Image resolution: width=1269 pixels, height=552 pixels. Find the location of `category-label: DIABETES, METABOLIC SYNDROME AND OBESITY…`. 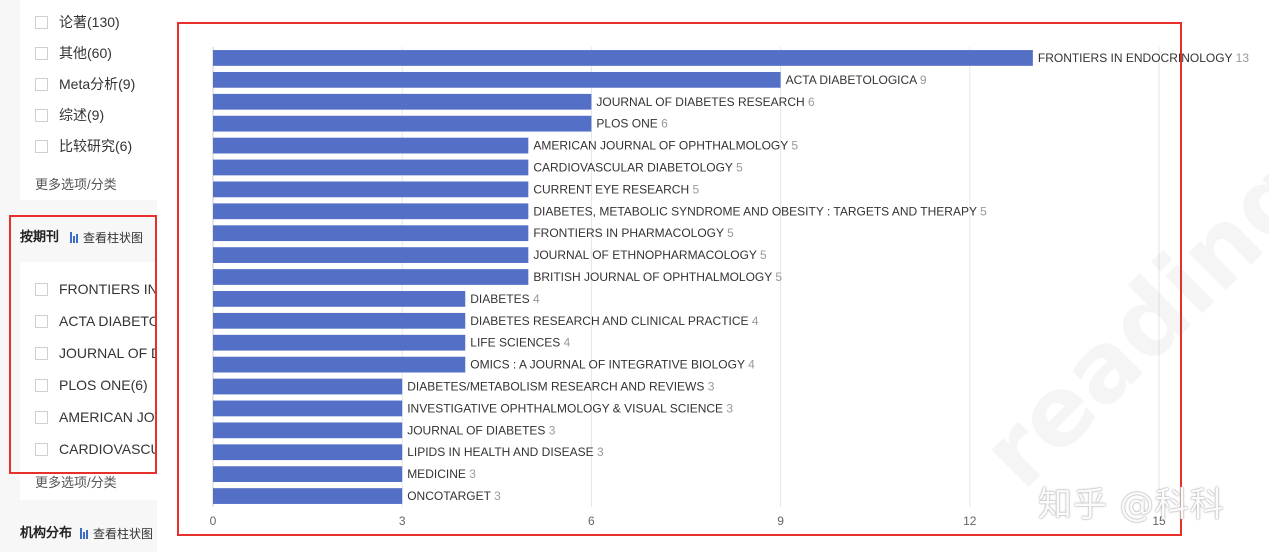

category-label: DIABETES, METABOLIC SYNDROME AND OBESITY… is located at coordinates (756, 211).